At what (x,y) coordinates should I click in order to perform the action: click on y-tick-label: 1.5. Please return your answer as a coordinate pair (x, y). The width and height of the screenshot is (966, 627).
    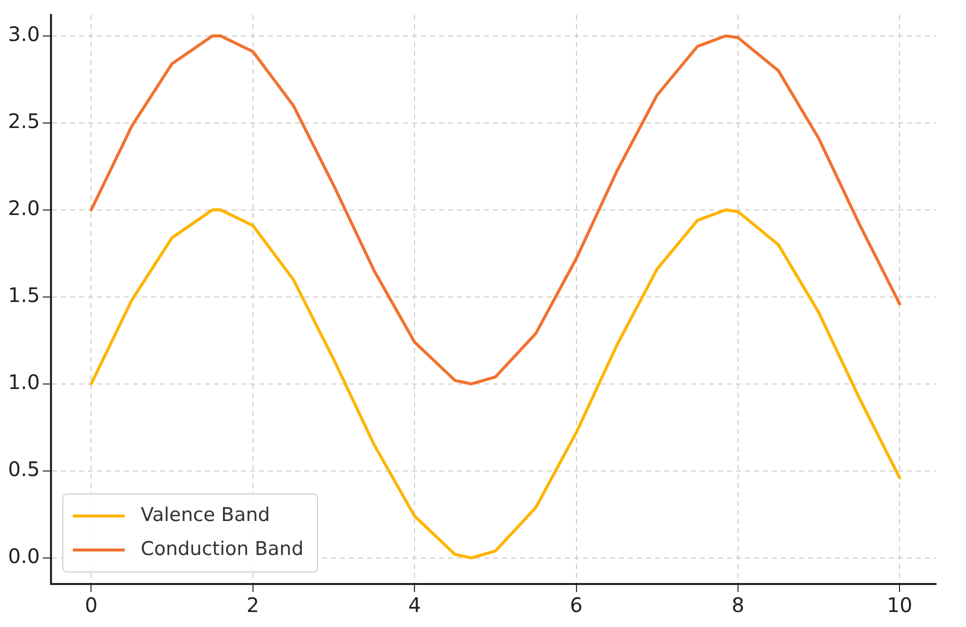
    Looking at the image, I should click on (24, 295).